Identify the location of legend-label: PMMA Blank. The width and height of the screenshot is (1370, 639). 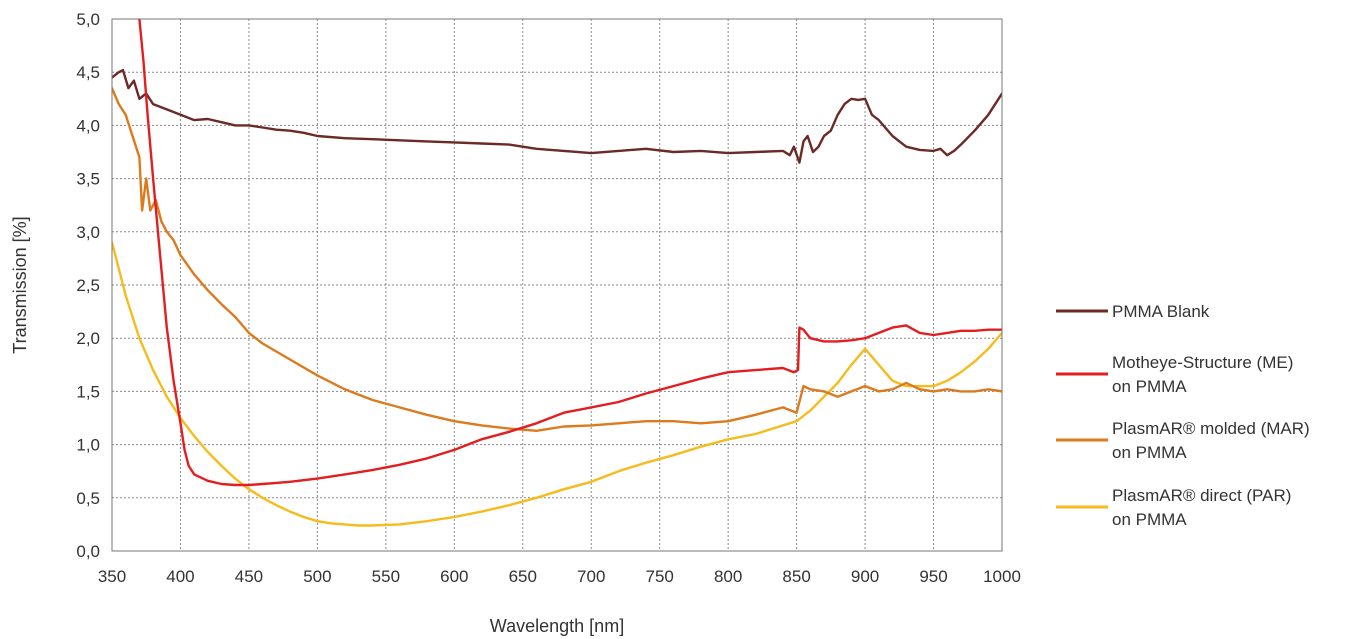
(1161, 311).